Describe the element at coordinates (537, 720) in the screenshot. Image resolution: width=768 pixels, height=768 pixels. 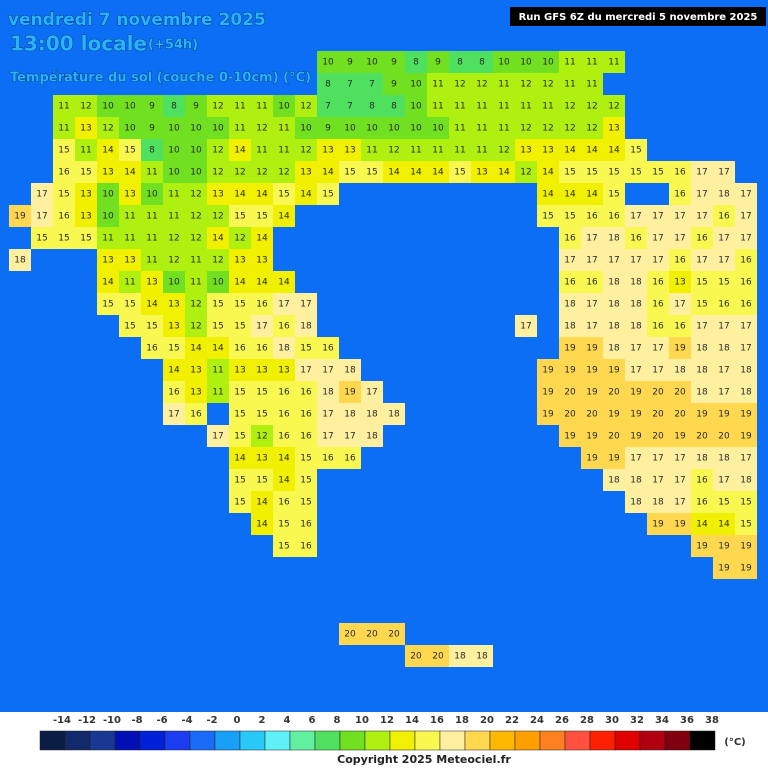
I see `colorbar-label: 24` at that location.